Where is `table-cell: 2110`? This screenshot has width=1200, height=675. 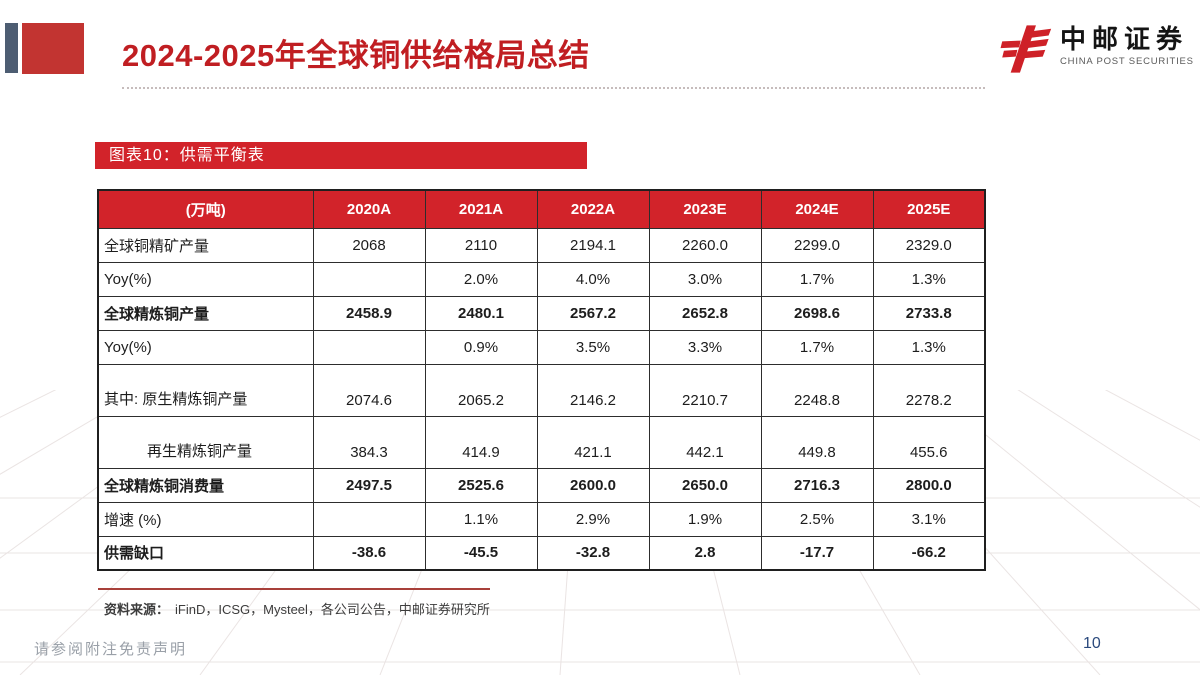
table-cell: 2110 is located at coordinates (481, 245).